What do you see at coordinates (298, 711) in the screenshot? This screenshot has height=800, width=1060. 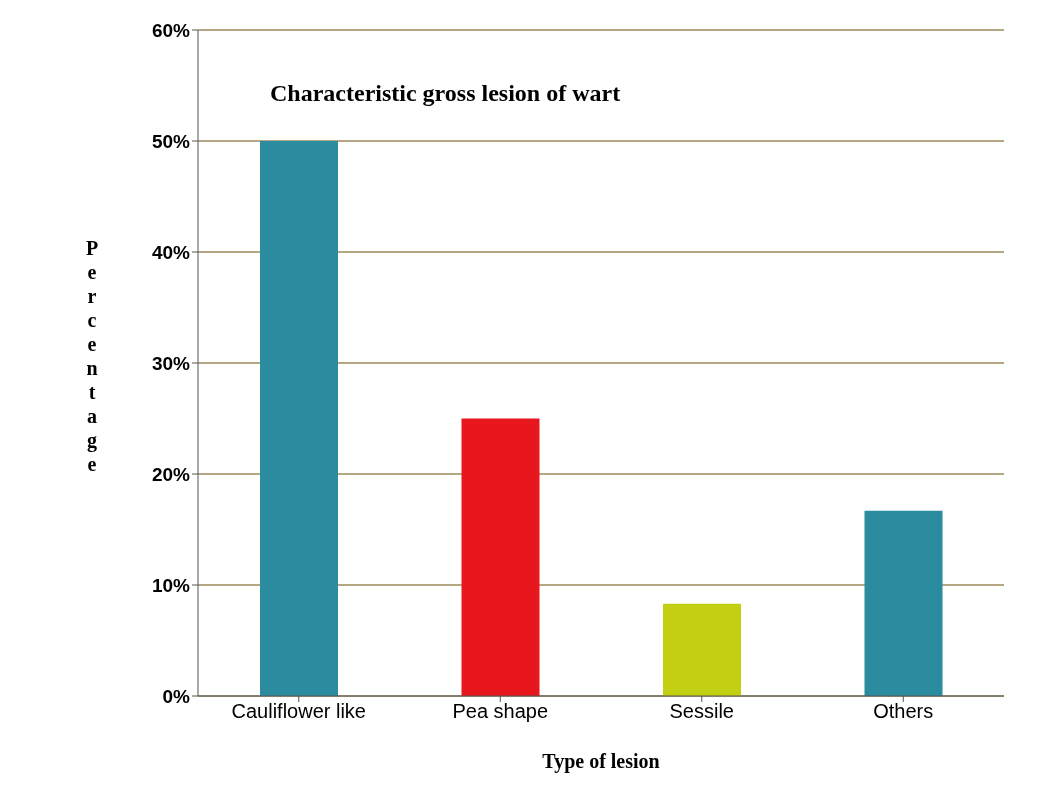 I see `x-tick-label: Cauliflower like` at bounding box center [298, 711].